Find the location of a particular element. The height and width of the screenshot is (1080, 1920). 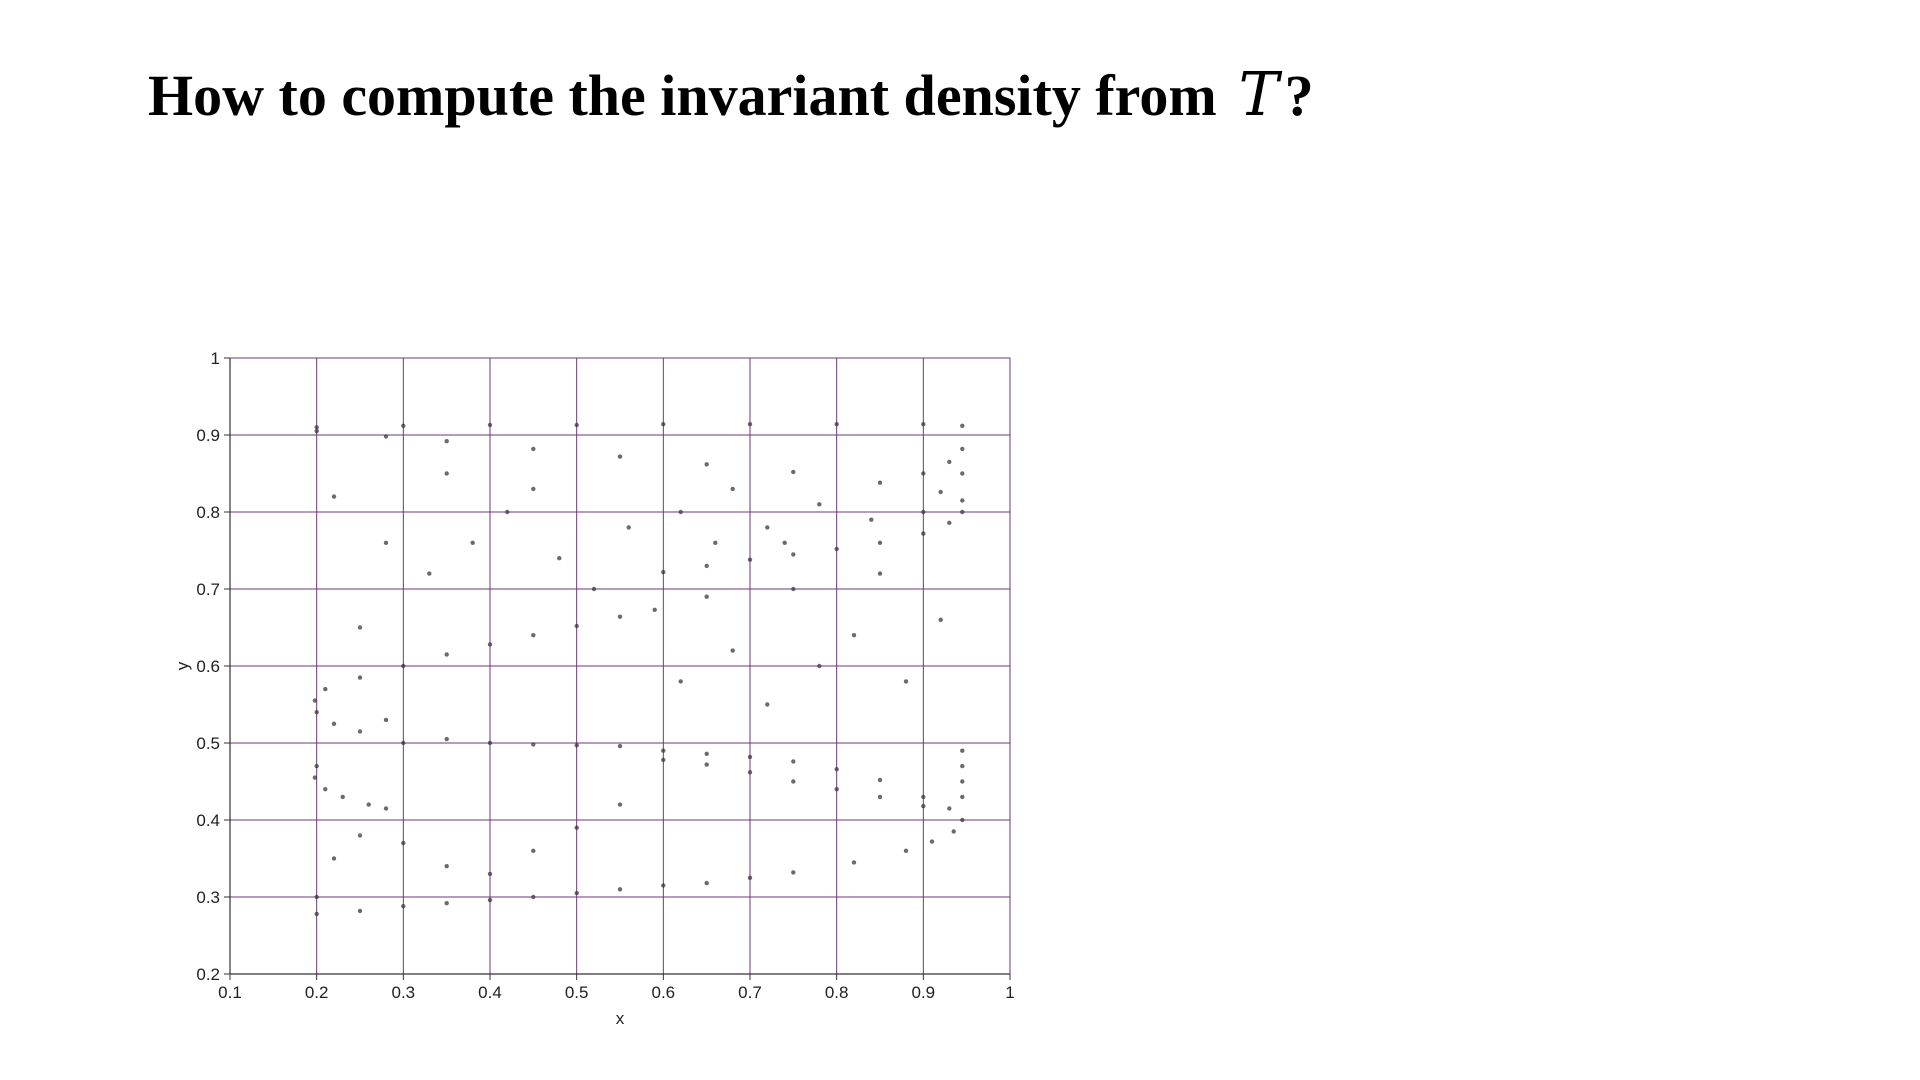

x-tick-label: 0.5 is located at coordinates (577, 992).